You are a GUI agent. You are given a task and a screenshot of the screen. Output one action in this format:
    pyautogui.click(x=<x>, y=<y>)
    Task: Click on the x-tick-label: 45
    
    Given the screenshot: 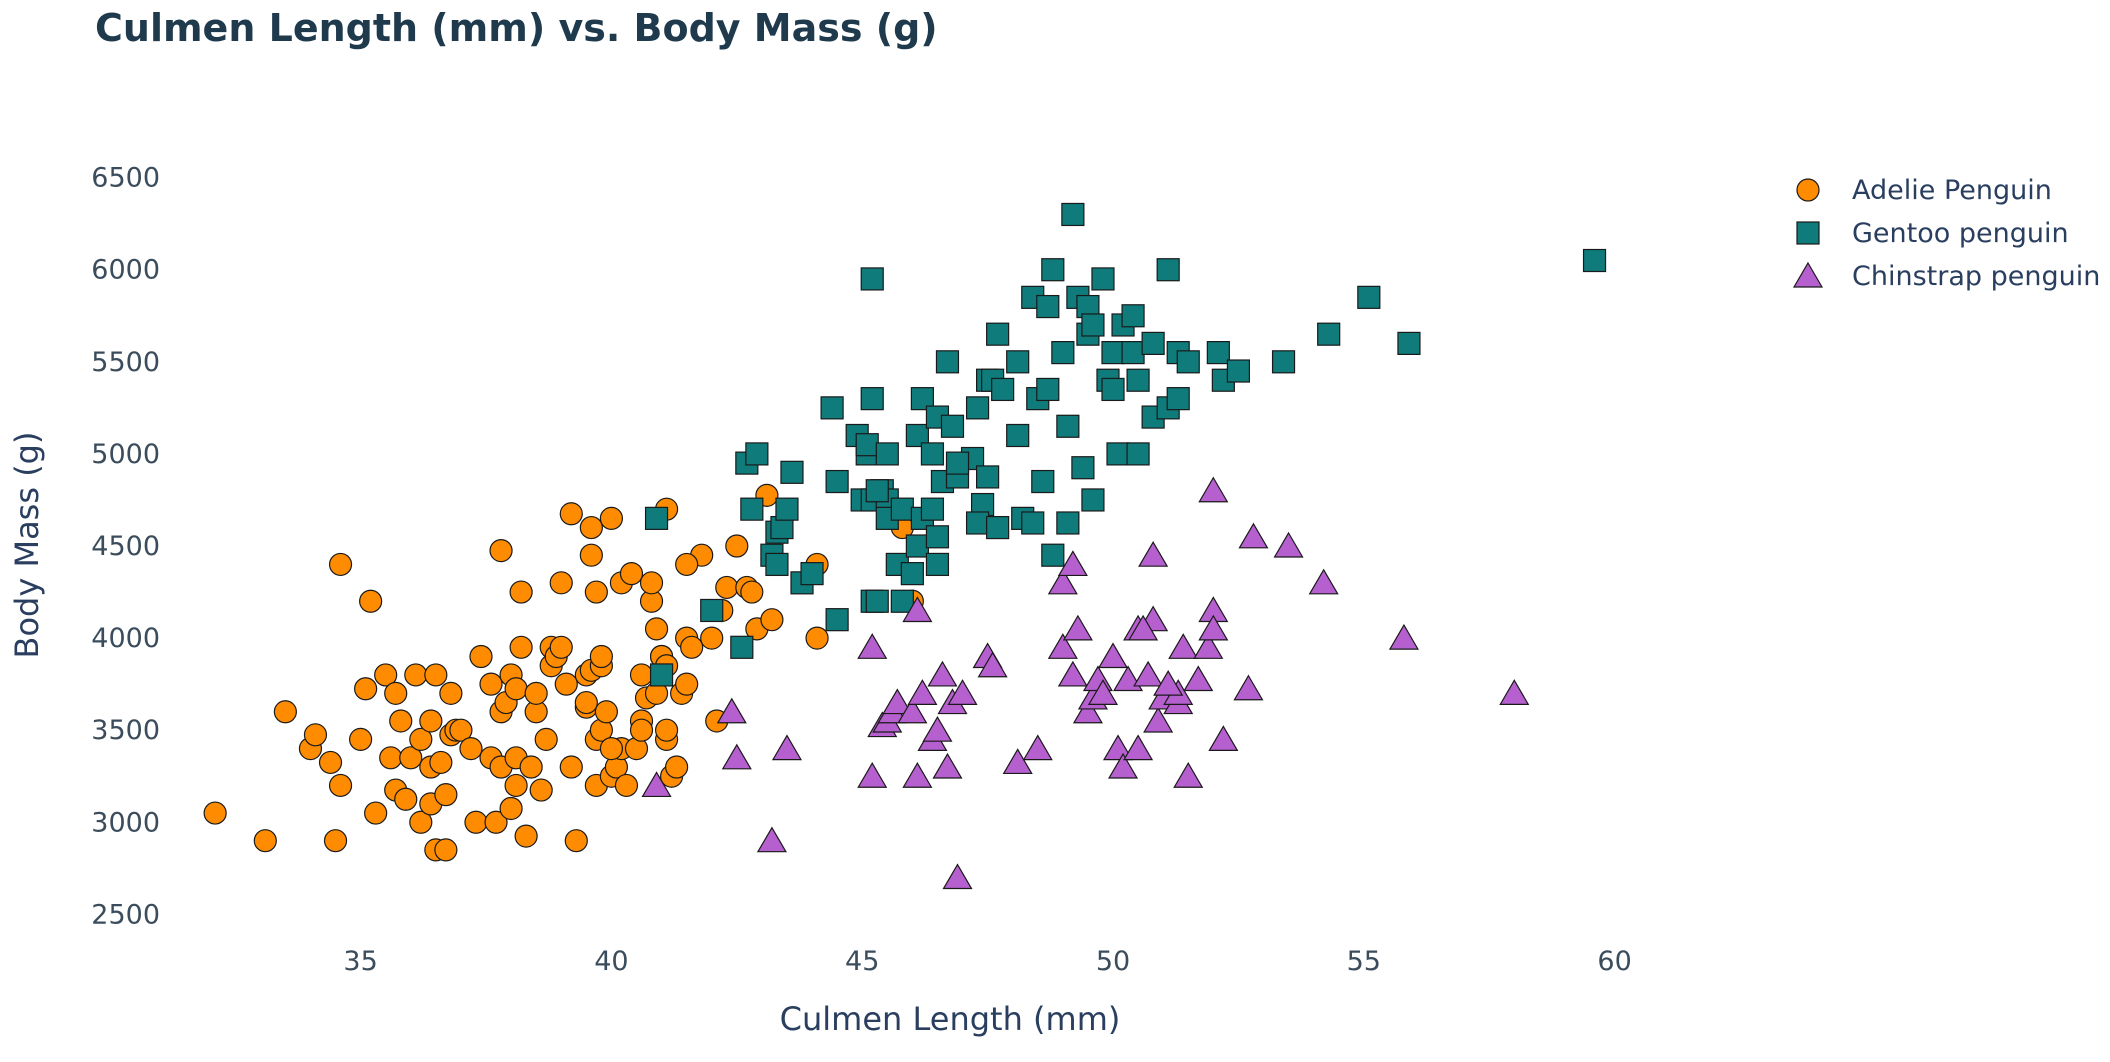 What is the action you would take?
    pyautogui.click(x=862, y=961)
    